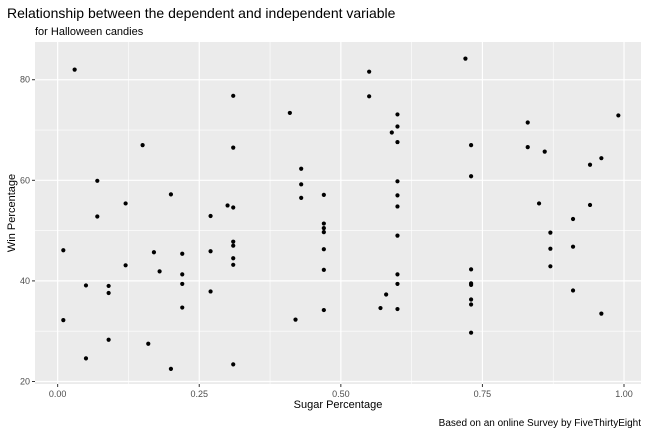  Describe the element at coordinates (483, 394) in the screenshot. I see `x-tick-label: 0.75` at that location.